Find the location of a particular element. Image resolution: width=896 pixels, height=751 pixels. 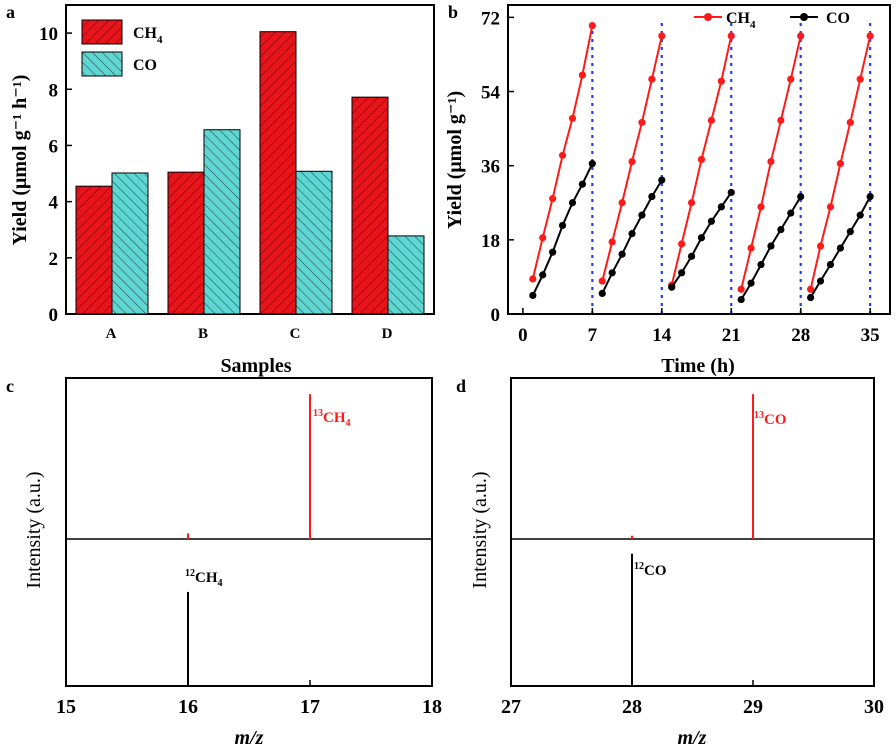

x-tick-label: 17 is located at coordinates (310, 707).